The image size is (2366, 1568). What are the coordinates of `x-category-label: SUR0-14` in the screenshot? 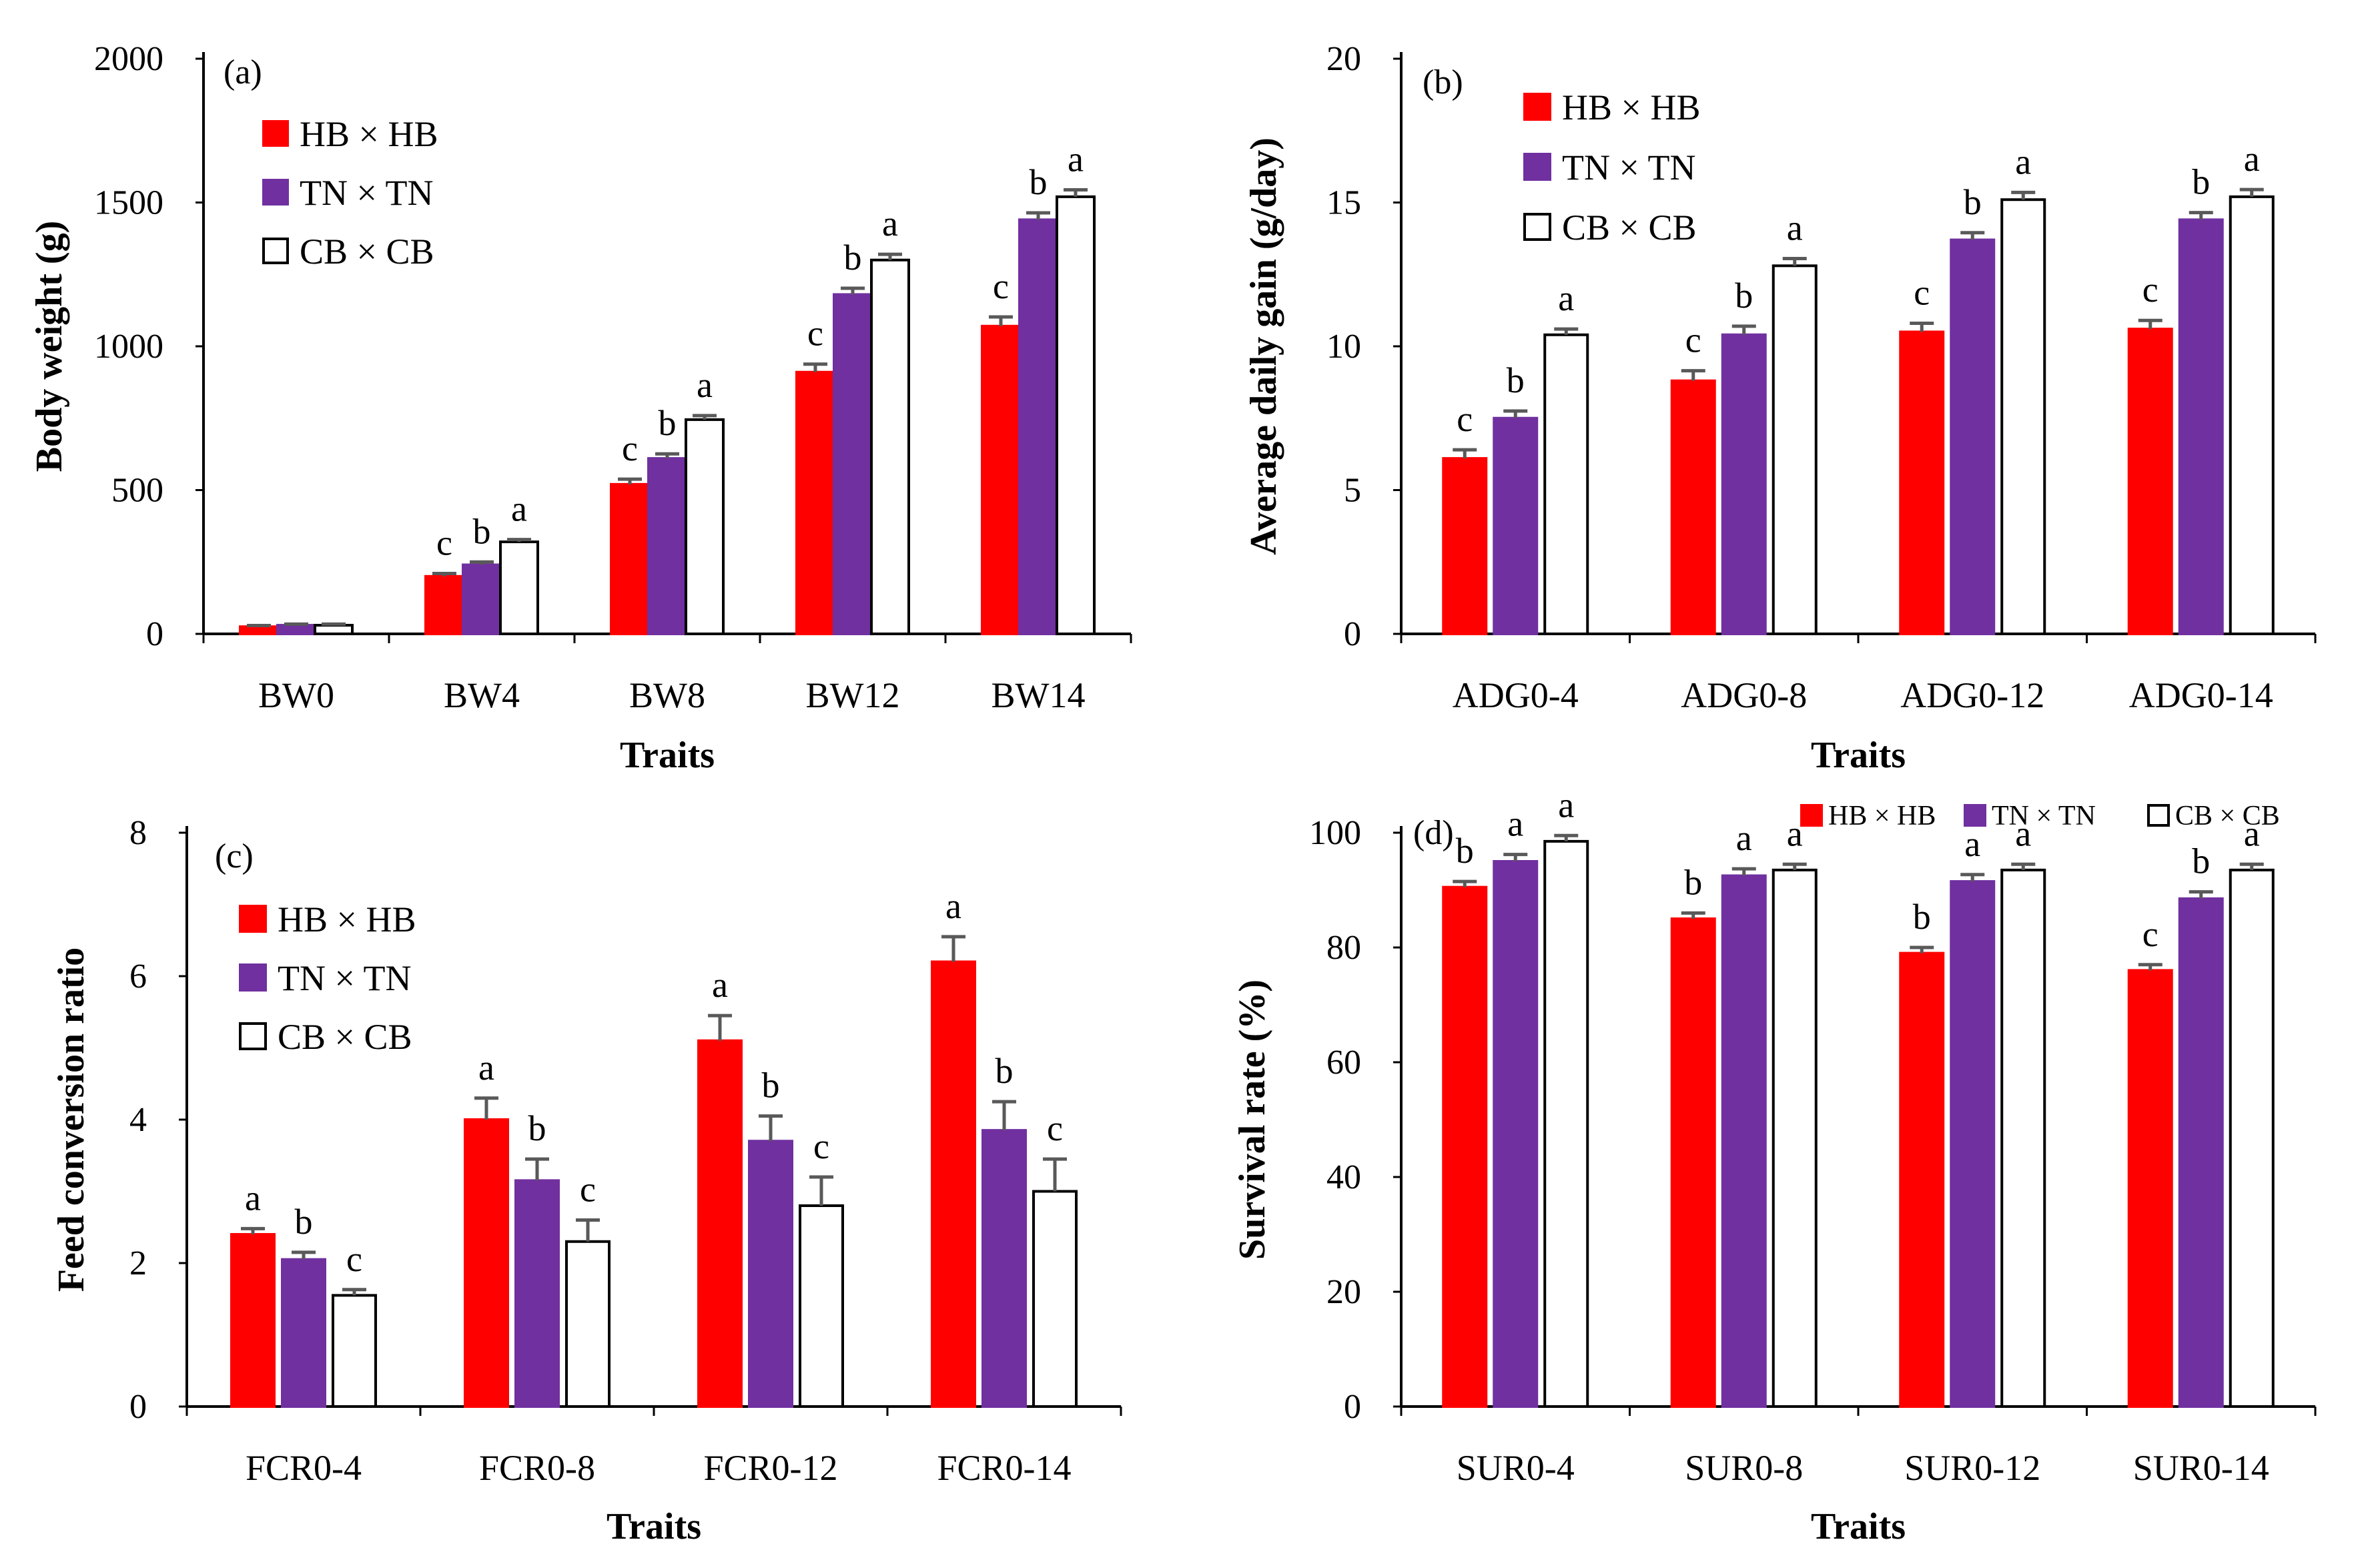 It's located at (2201, 1468).